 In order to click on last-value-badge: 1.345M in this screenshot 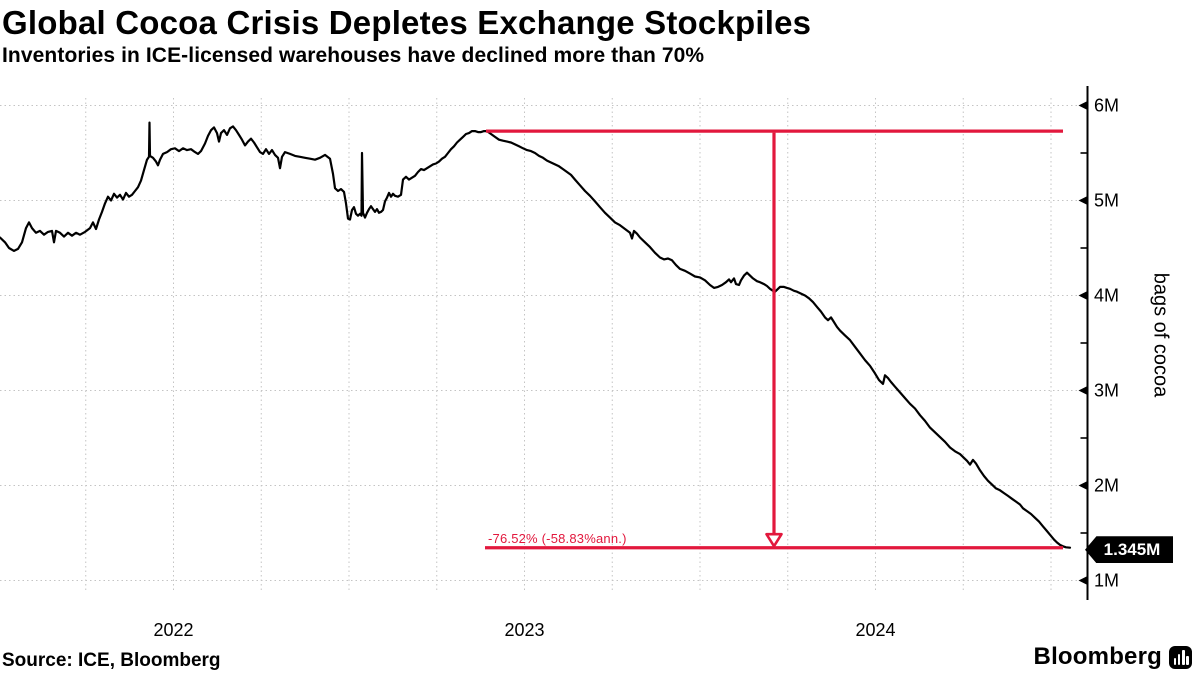, I will do `click(1129, 550)`.